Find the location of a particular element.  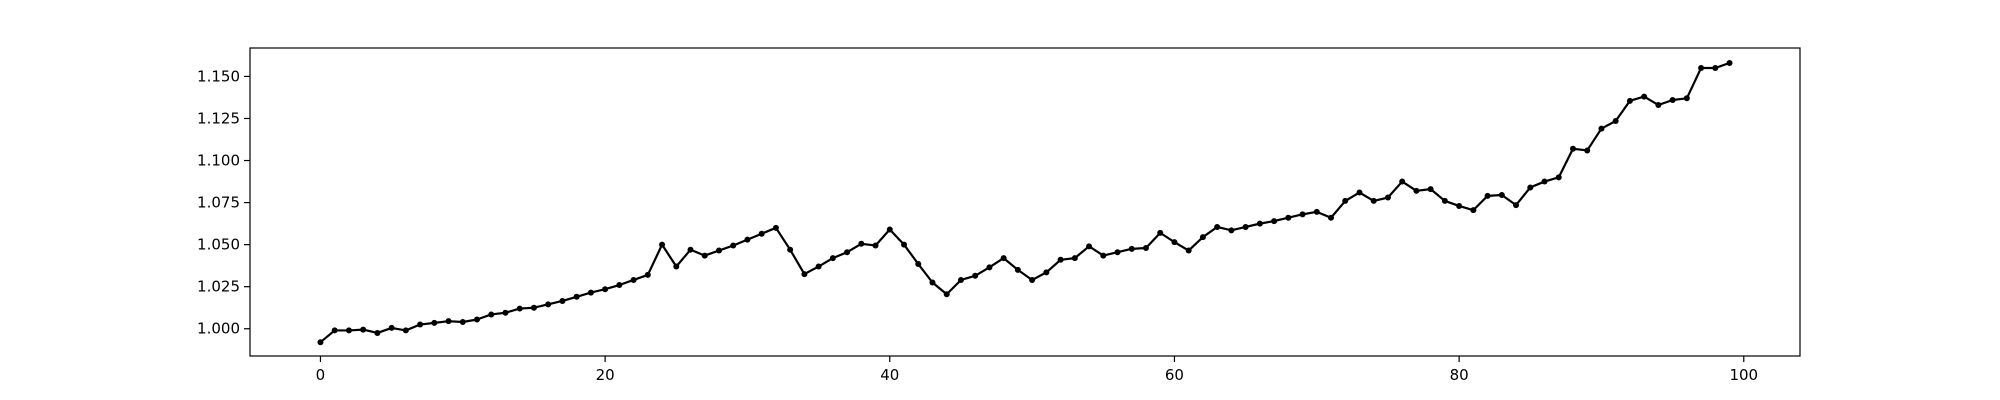

x-tick-label: 20 is located at coordinates (605, 375).